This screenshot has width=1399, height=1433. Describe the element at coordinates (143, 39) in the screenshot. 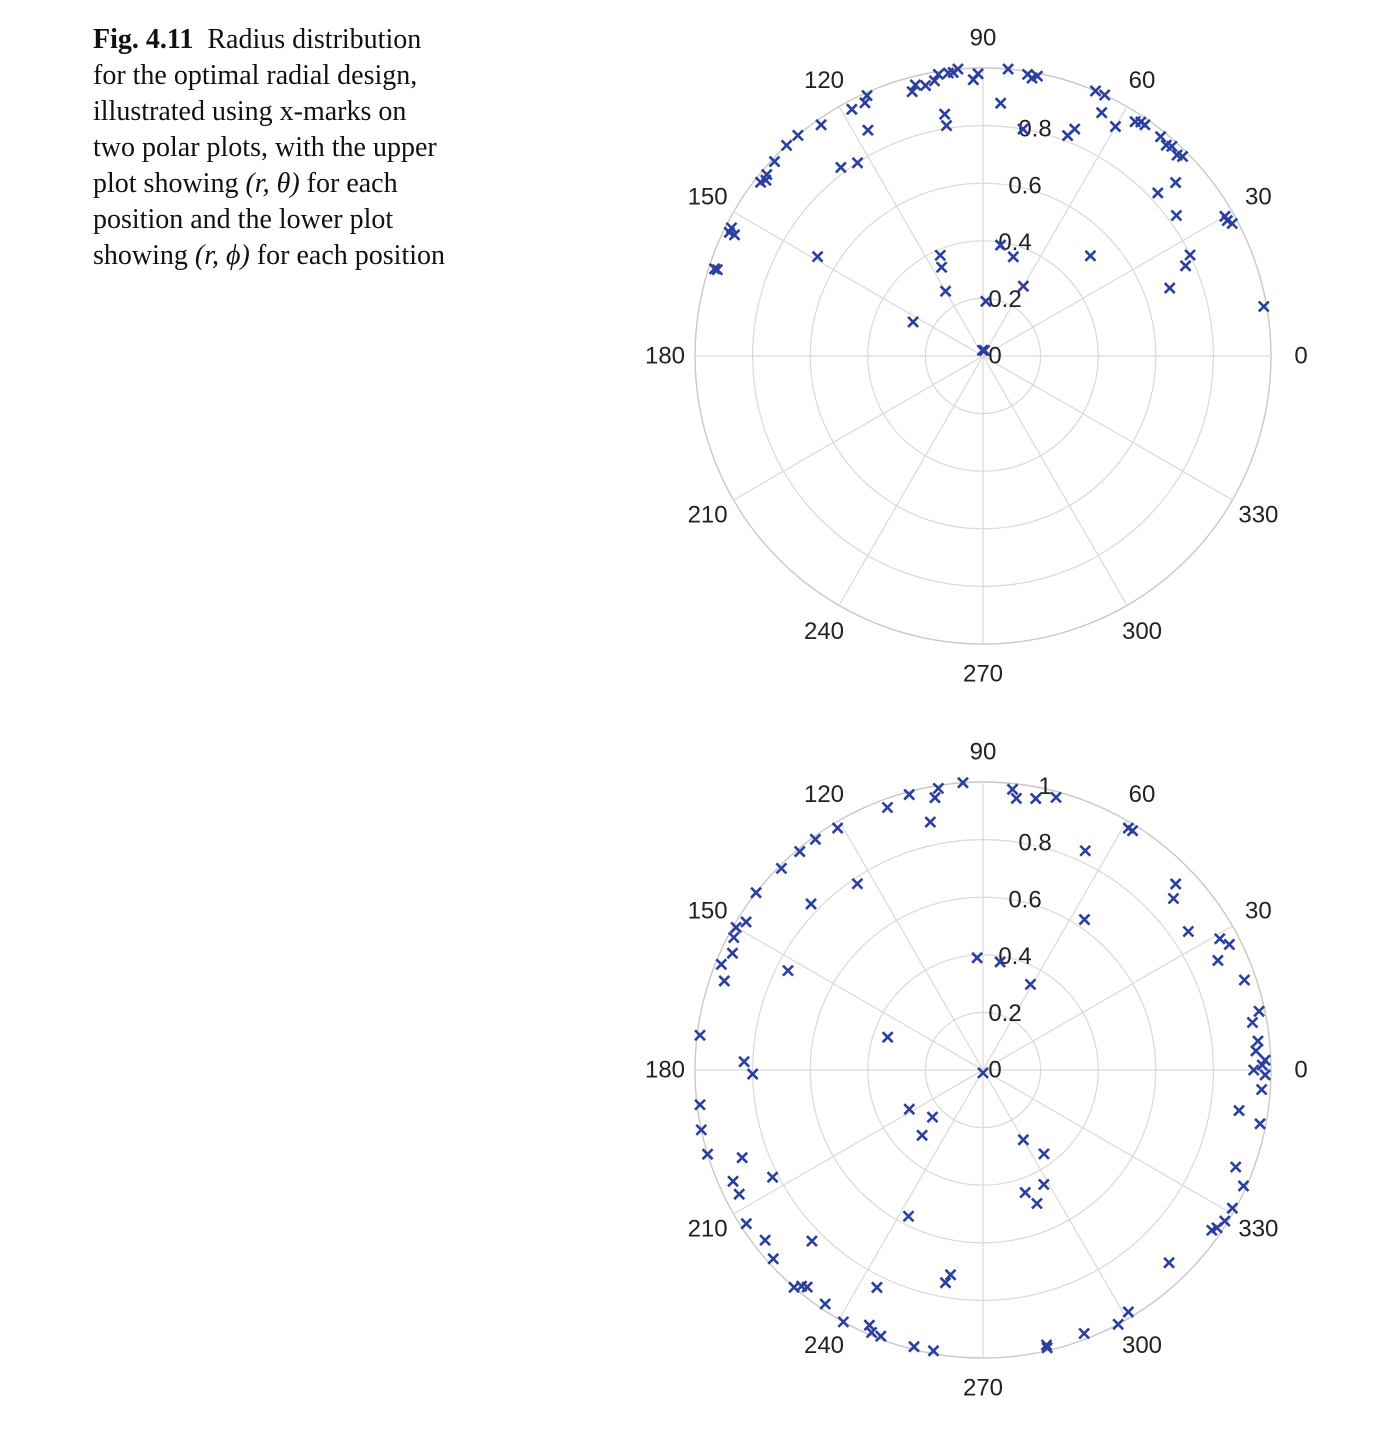

I see `figure-label: Fig. 4.11` at that location.